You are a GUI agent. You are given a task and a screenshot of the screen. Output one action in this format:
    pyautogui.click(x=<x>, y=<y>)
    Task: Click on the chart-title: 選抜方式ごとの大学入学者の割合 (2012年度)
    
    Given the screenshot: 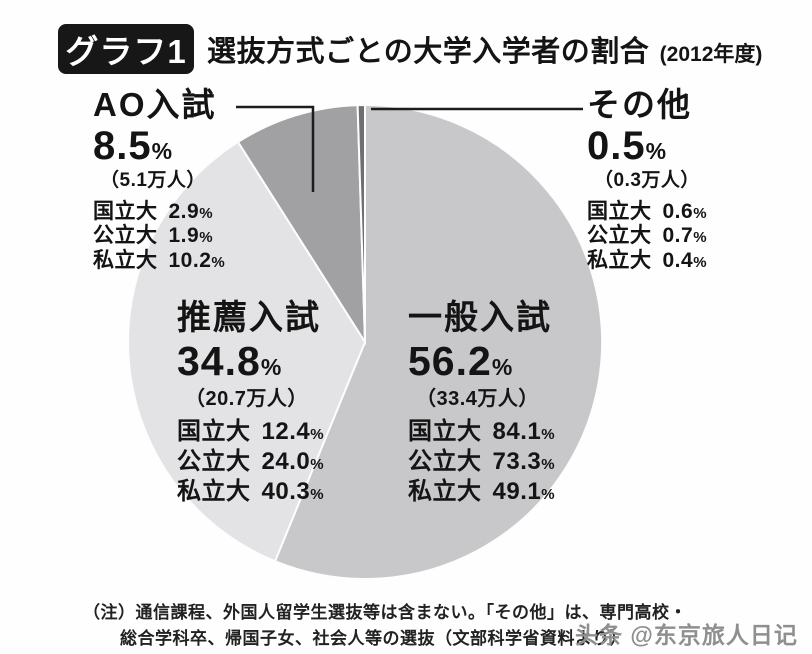 What is the action you would take?
    pyautogui.click(x=484, y=49)
    